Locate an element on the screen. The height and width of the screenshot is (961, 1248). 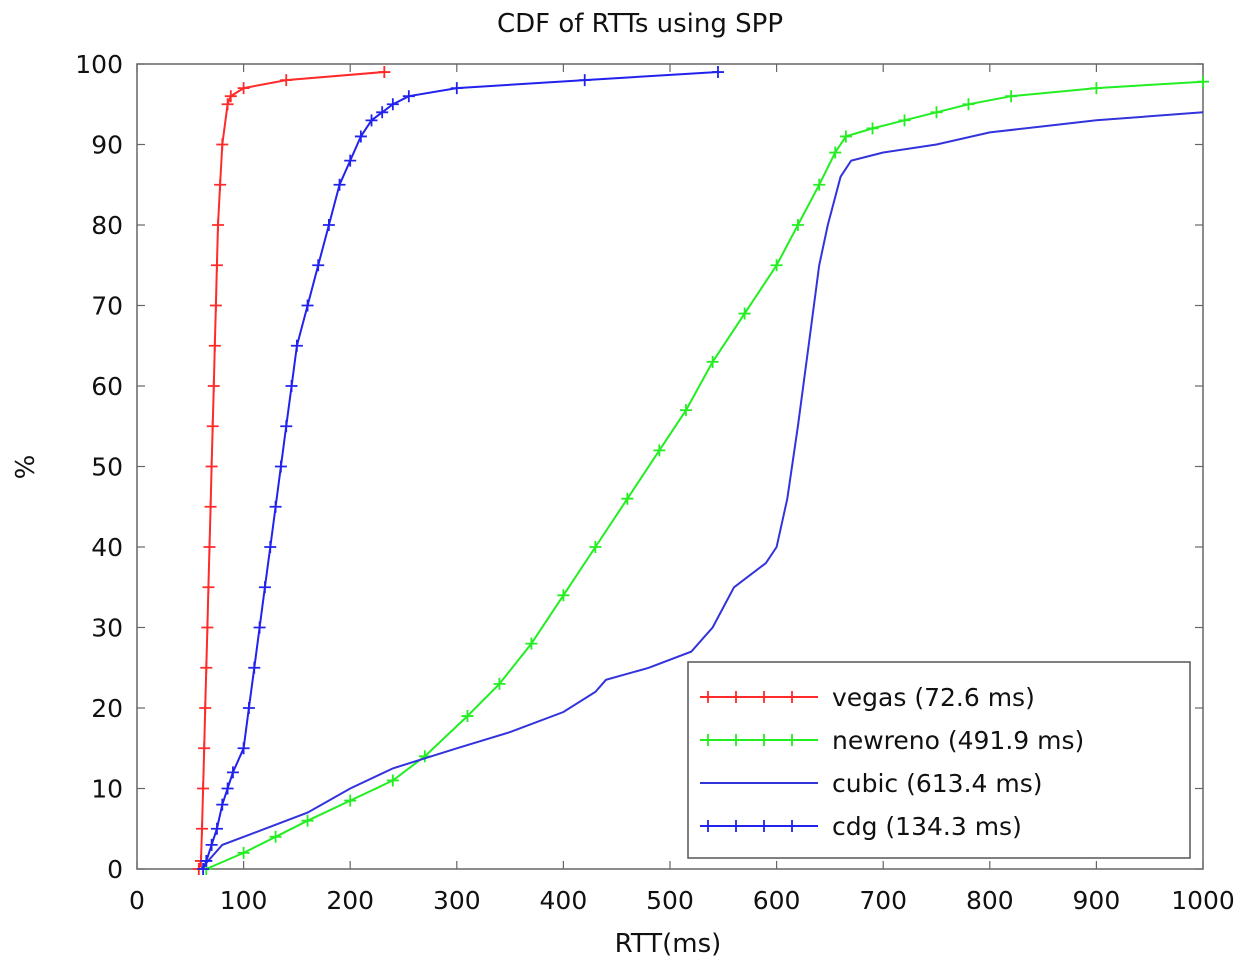
legend-label-cubic: cubic (613.4 ms) is located at coordinates (937, 783).